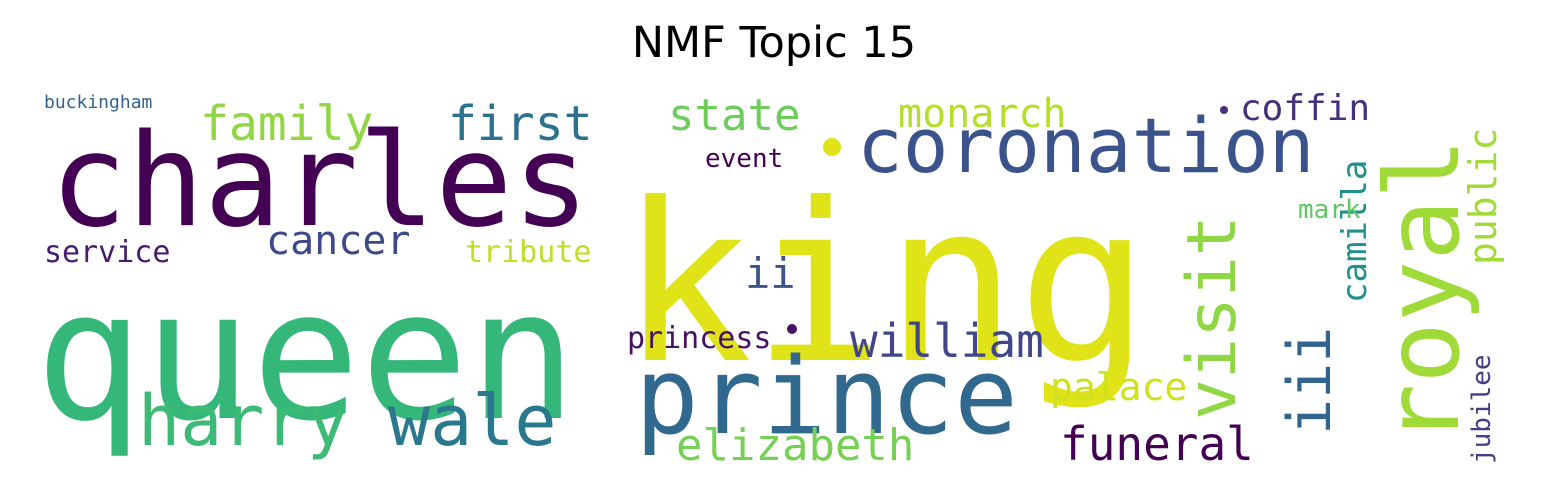 This screenshot has width=1548, height=495. I want to click on cloud-word-family: family, so click(286, 124).